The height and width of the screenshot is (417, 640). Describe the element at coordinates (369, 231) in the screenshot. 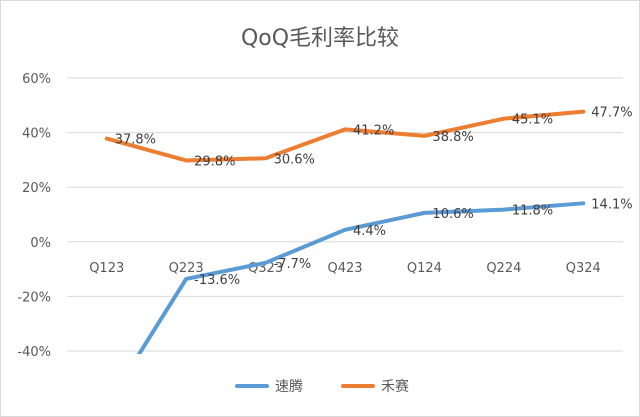

I see `data-label: 4.4%` at that location.